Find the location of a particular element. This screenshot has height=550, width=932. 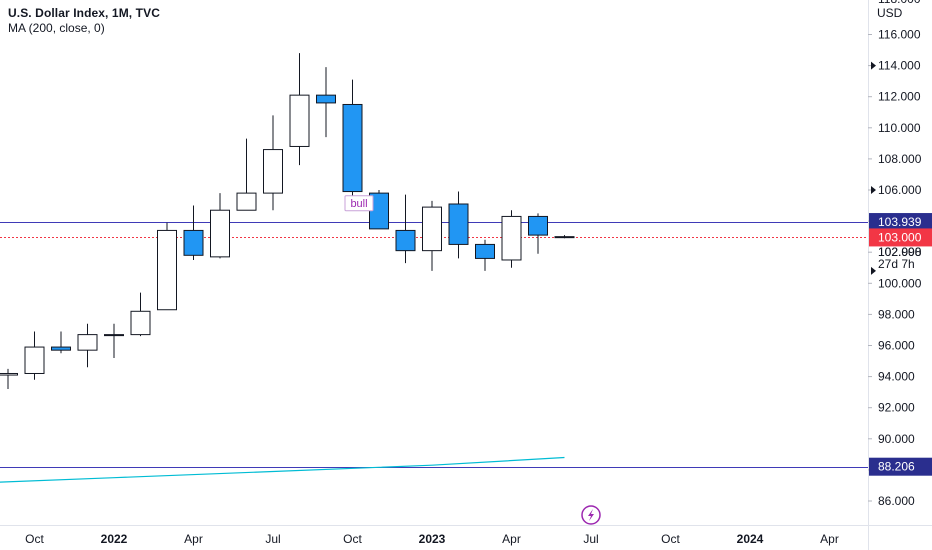

ma-200-line is located at coordinates (282, 469).